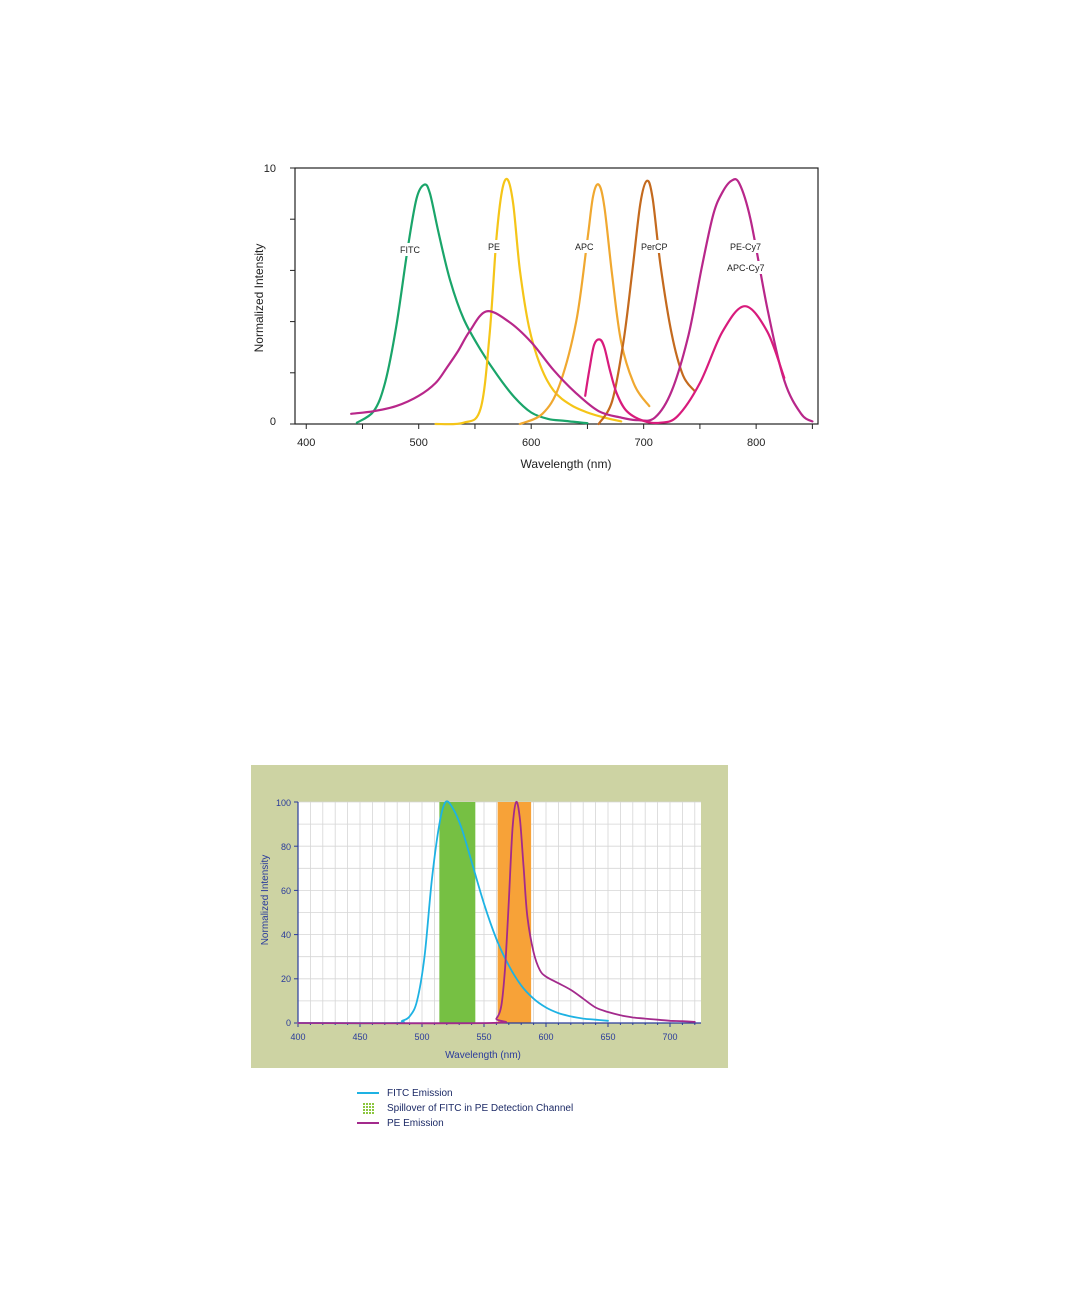 The height and width of the screenshot is (1296, 1080). I want to click on x-tick-label-800: 800, so click(756, 443).